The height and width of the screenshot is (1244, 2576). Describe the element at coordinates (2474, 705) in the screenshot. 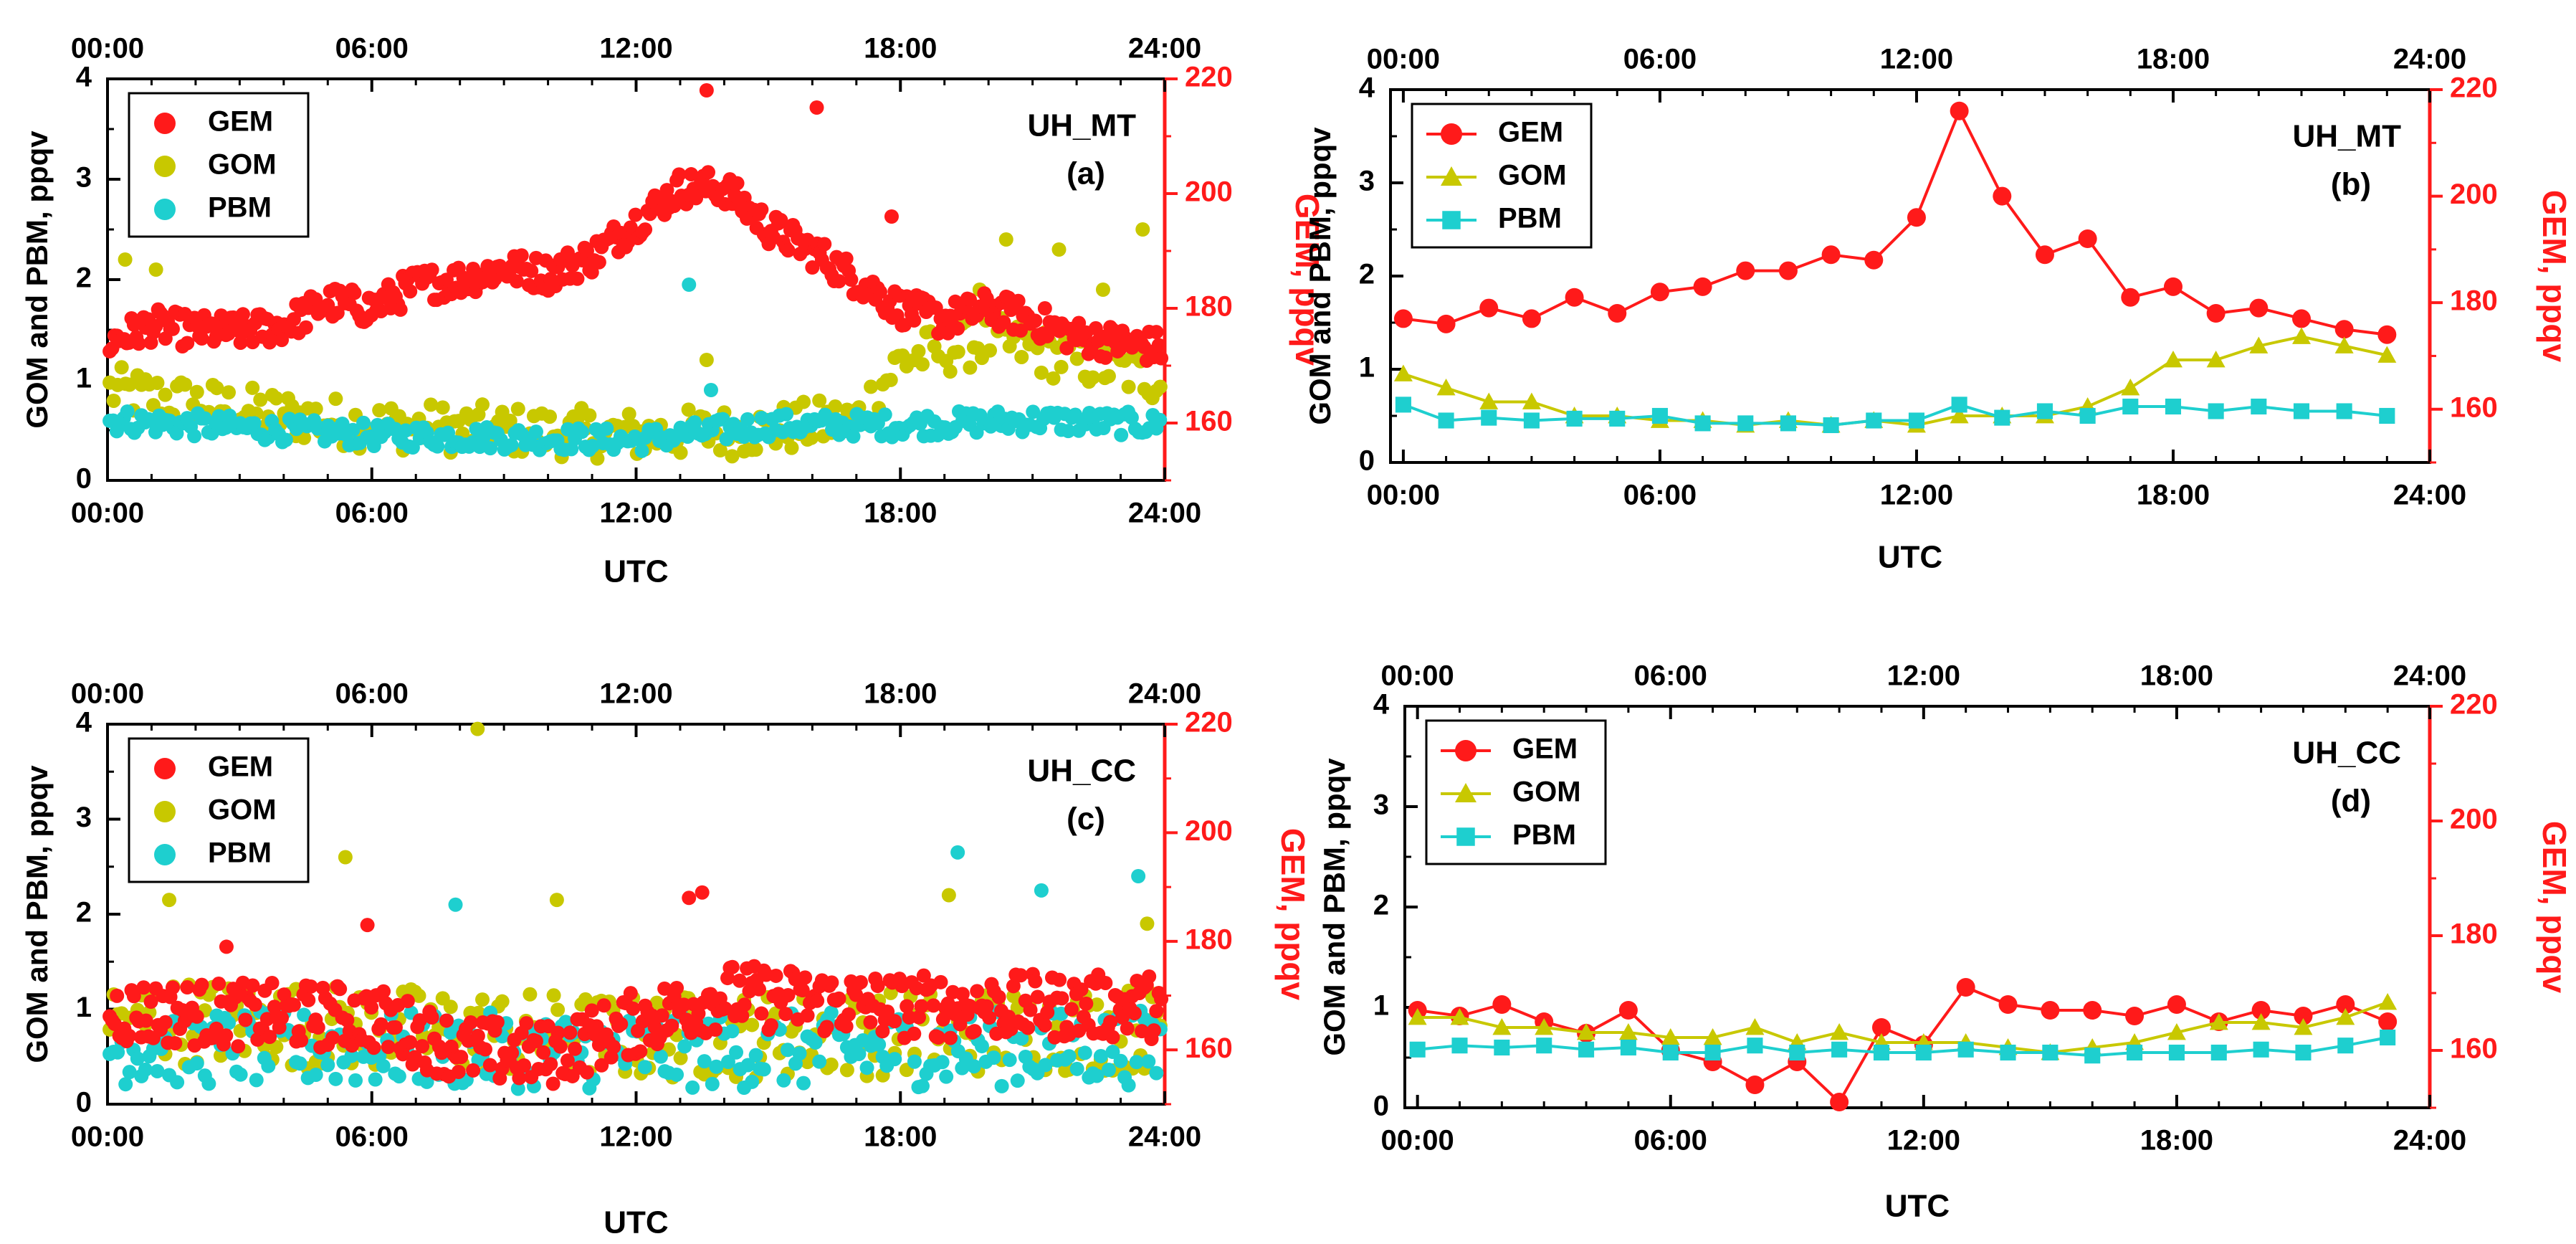

I see `y-tick-label-right: 220` at that location.